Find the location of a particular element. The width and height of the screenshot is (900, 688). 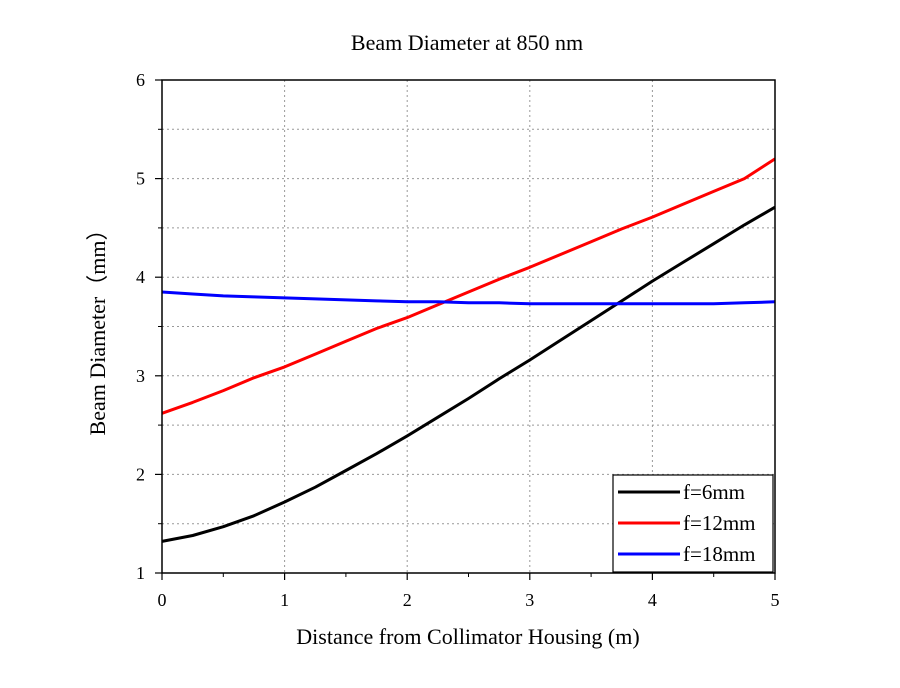

y-tick-label: 6 is located at coordinates (140, 80).